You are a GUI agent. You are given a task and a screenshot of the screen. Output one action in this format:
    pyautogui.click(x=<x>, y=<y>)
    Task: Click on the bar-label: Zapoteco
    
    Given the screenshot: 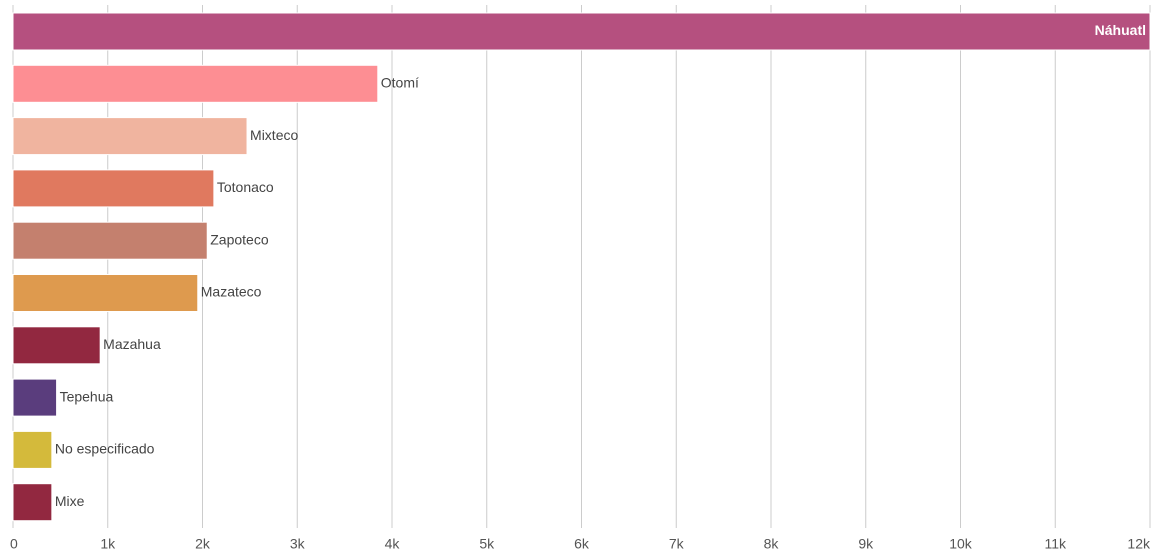 What is the action you would take?
    pyautogui.click(x=239, y=239)
    